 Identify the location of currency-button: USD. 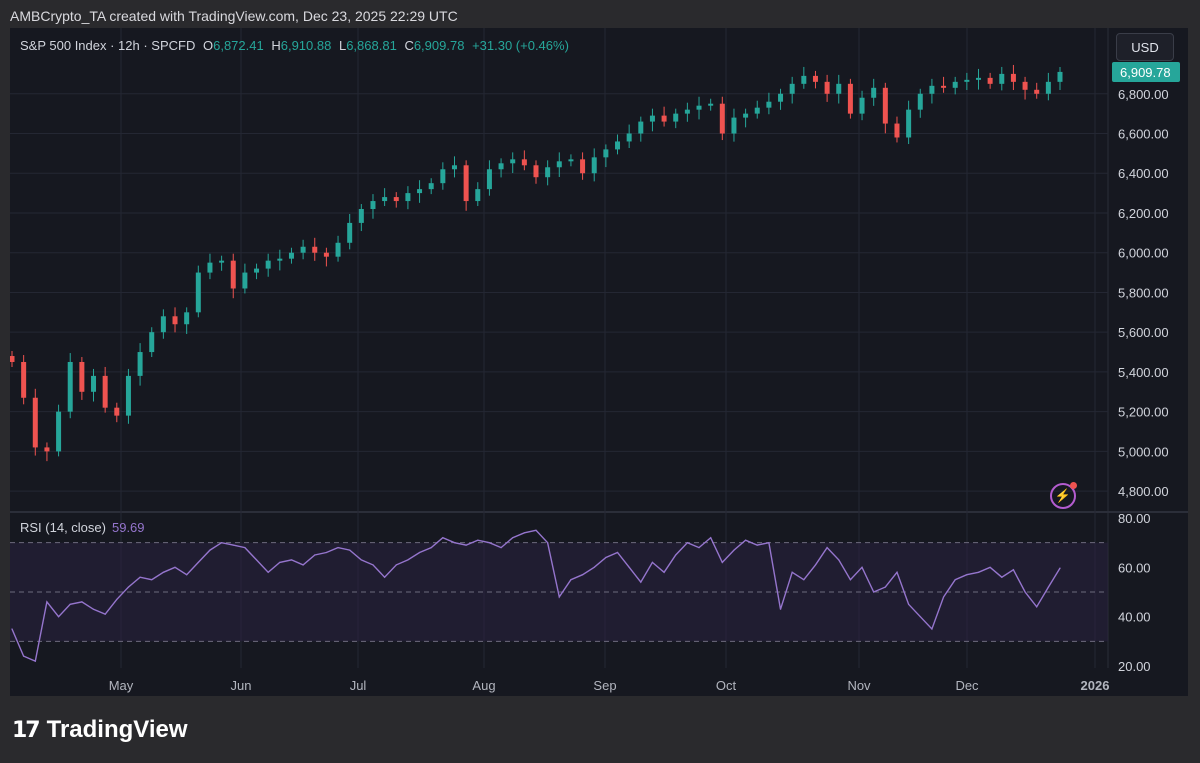
(1145, 47).